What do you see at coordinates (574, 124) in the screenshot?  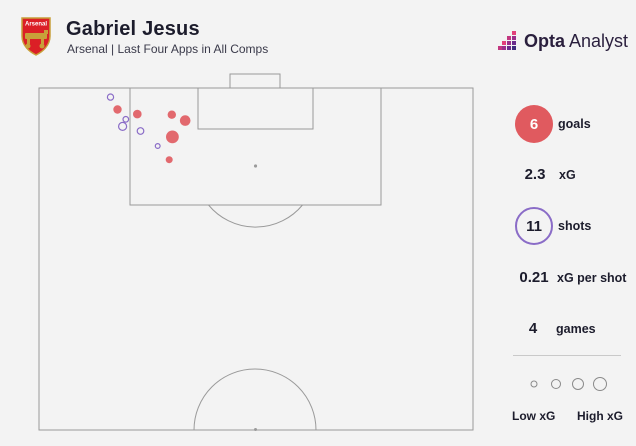 I see `goals-label: goals` at bounding box center [574, 124].